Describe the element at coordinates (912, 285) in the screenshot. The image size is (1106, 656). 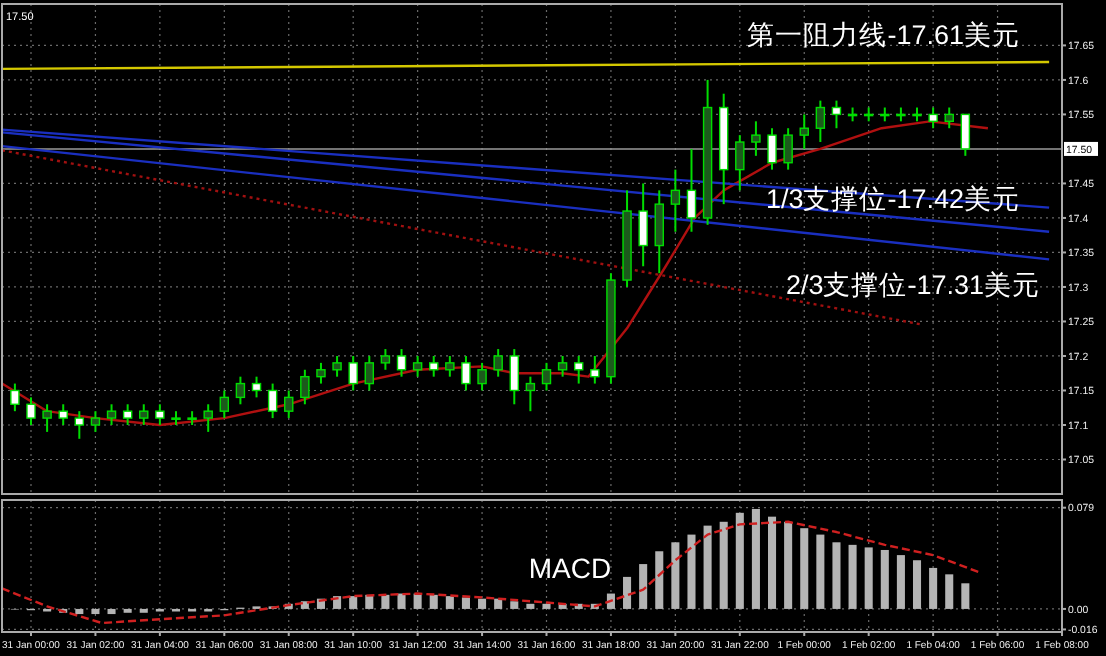
I see `annotation: 2/3支撑位-17.31美元` at that location.